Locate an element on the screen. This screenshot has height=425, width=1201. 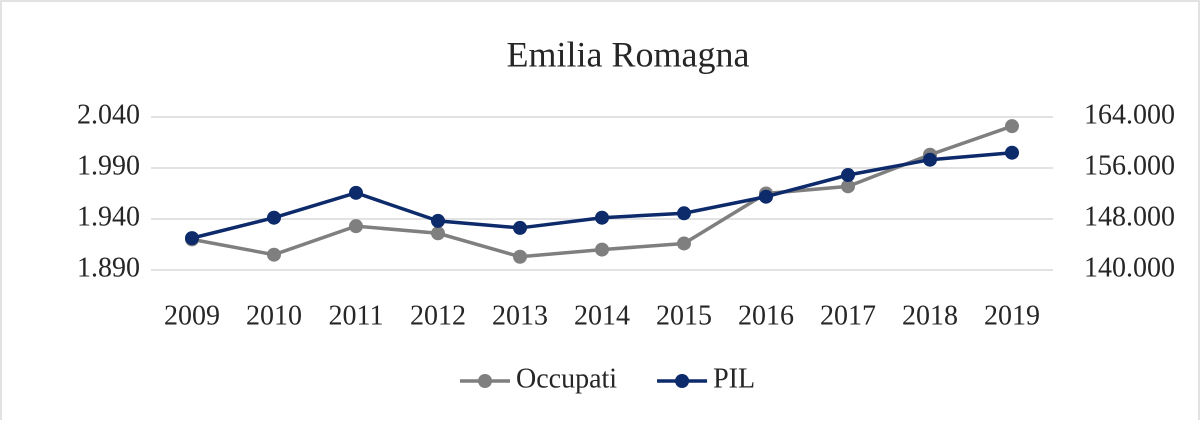
x-tick-label: 2018 is located at coordinates (930, 315).